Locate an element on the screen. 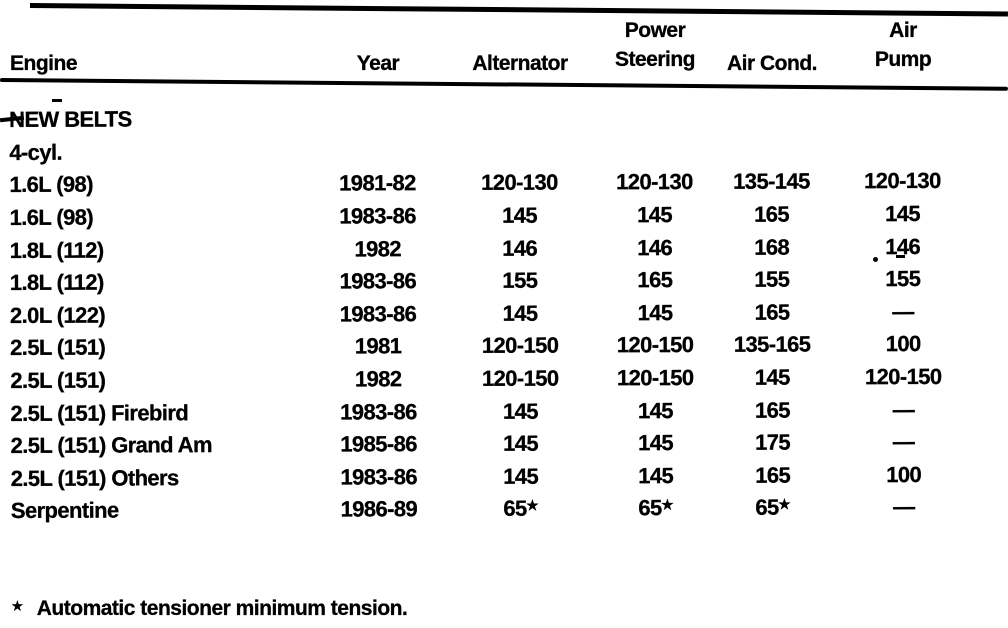 The width and height of the screenshot is (1008, 628). engine-cell: 2.5L (151) Grand Am is located at coordinates (111, 445).